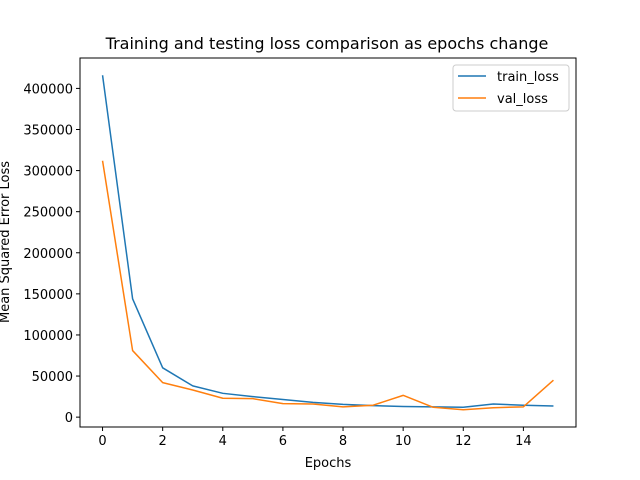 Image resolution: width=640 pixels, height=480 pixels. I want to click on y-tick-label: 400000, so click(48, 89).